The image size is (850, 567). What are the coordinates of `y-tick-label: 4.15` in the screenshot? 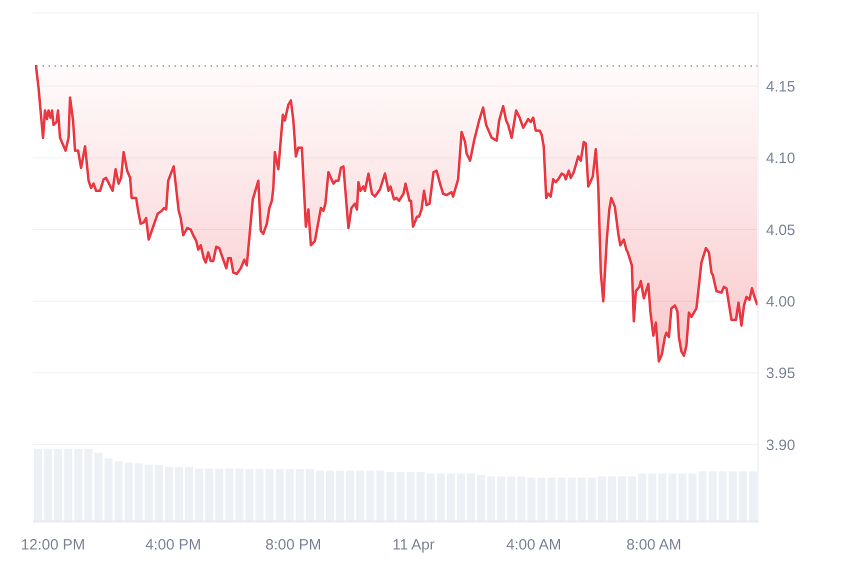 It's located at (781, 87).